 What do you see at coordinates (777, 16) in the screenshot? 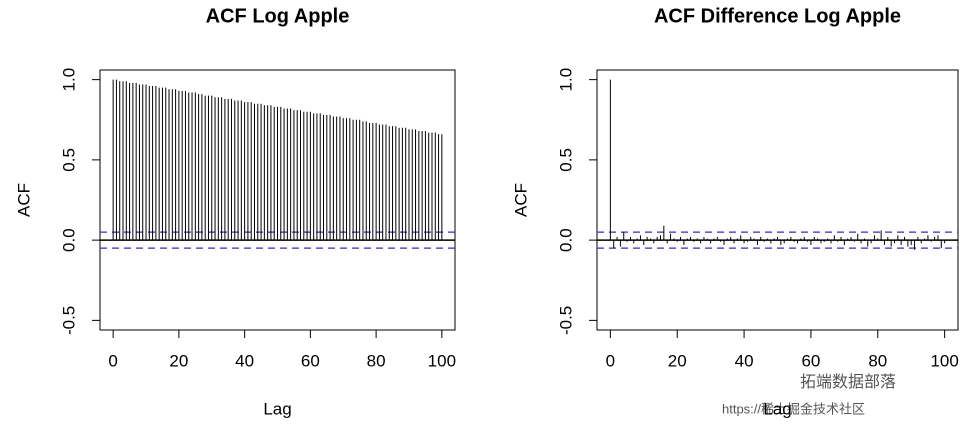
I see `chart-title: ACF Difference Log Apple` at bounding box center [777, 16].